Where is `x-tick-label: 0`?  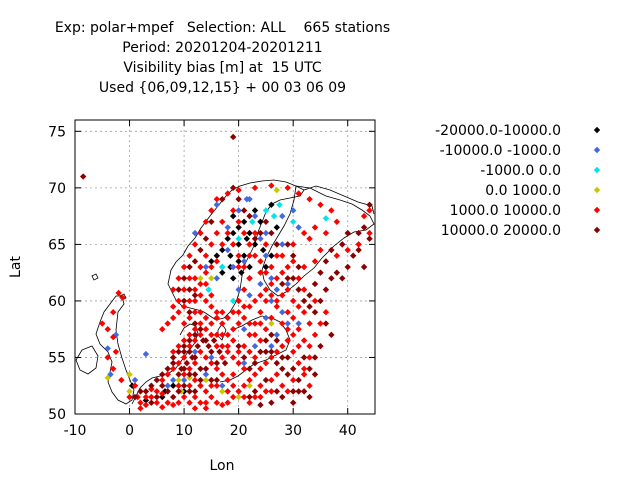 x-tick-label: 0 is located at coordinates (129, 431).